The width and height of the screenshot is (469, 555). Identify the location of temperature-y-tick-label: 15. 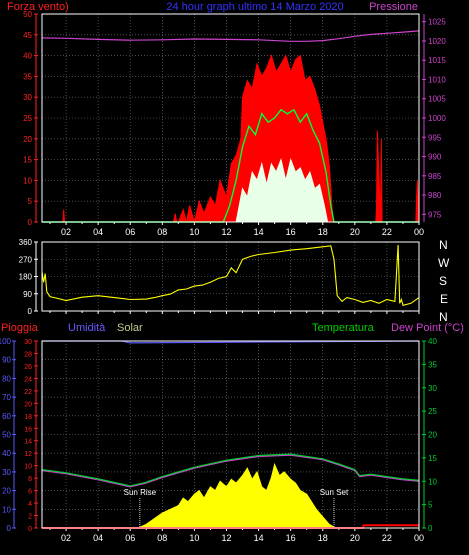
(432, 458).